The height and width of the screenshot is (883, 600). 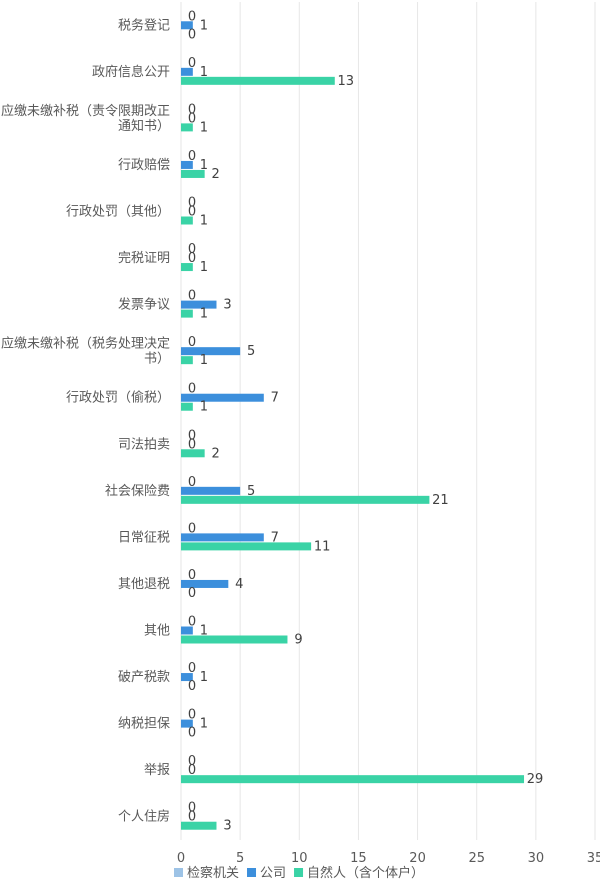 I want to click on data-label: 13, so click(x=345, y=81).